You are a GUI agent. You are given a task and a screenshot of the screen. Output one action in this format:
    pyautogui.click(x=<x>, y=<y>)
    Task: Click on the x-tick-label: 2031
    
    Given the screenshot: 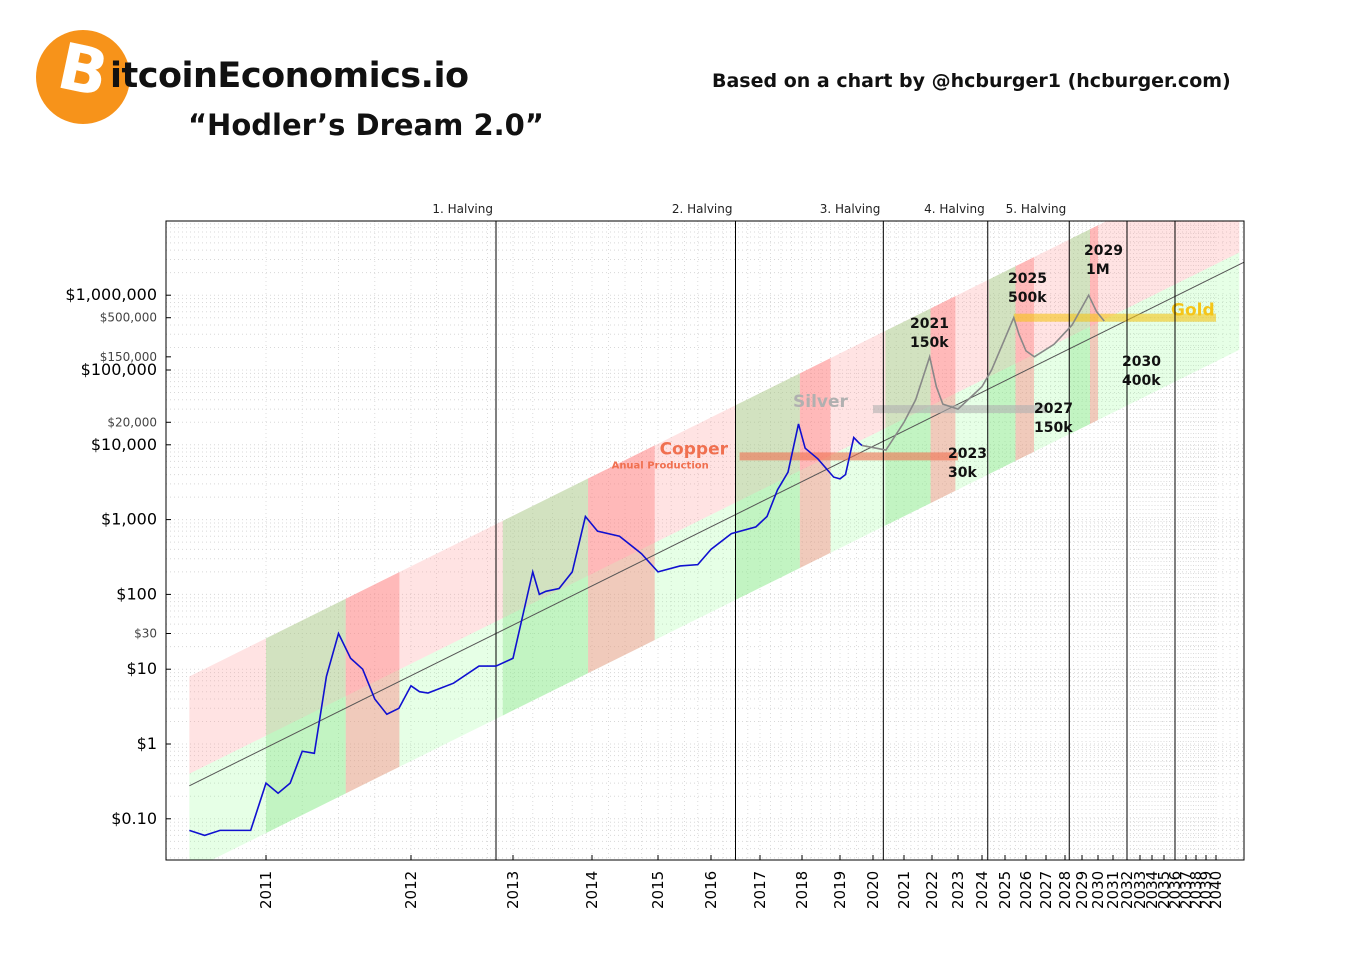 What is the action you would take?
    pyautogui.click(x=1113, y=890)
    